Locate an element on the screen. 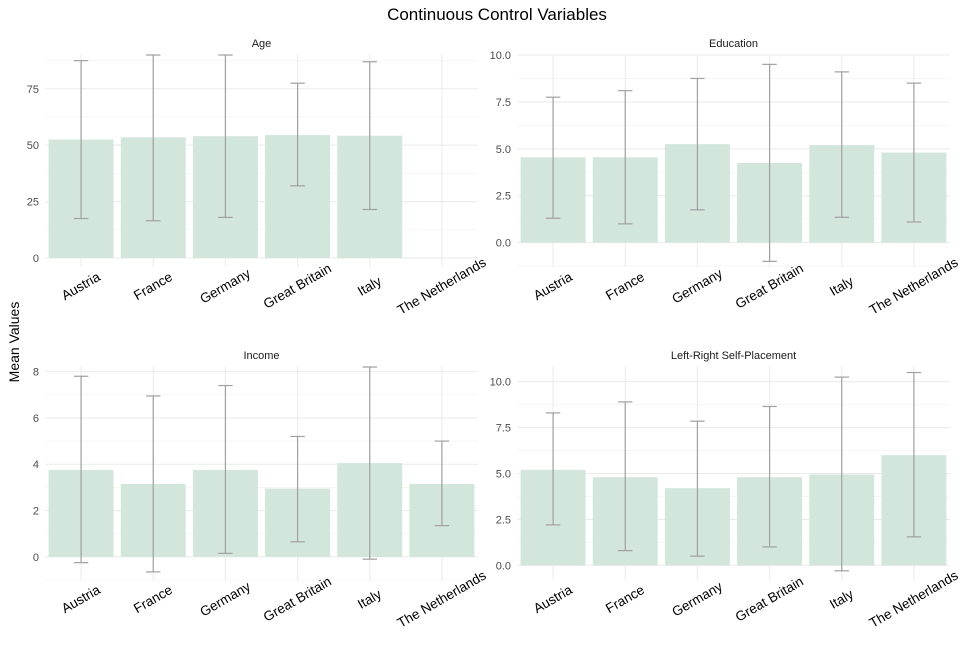  y-tick-label: 2 is located at coordinates (36, 512).